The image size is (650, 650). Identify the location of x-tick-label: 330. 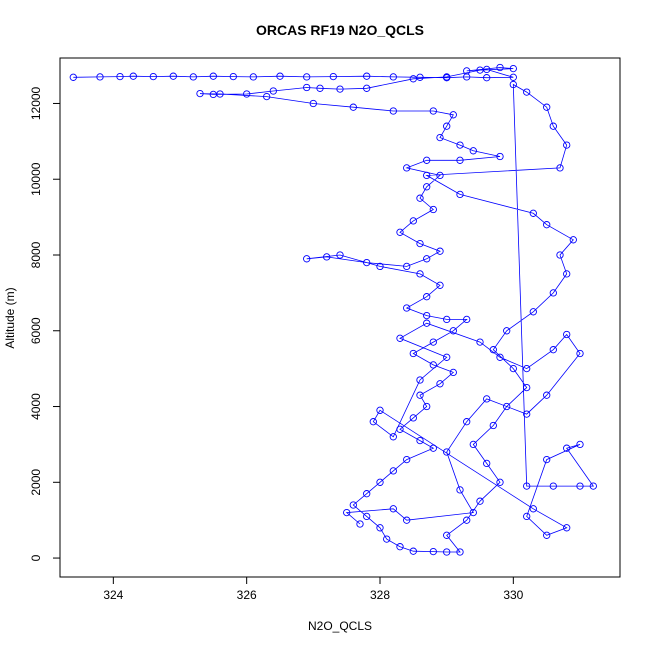
(513, 595).